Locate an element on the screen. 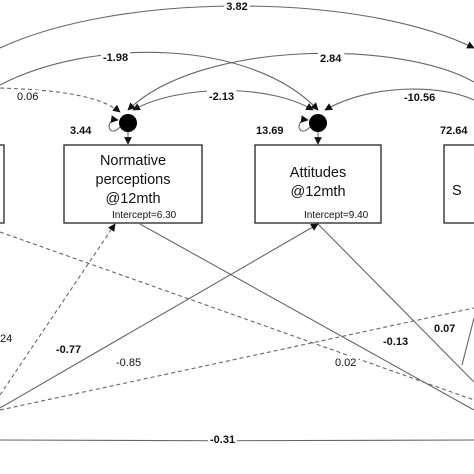 The height and width of the screenshot is (474, 474). coef-cross-b: -0.85 is located at coordinates (128, 363).